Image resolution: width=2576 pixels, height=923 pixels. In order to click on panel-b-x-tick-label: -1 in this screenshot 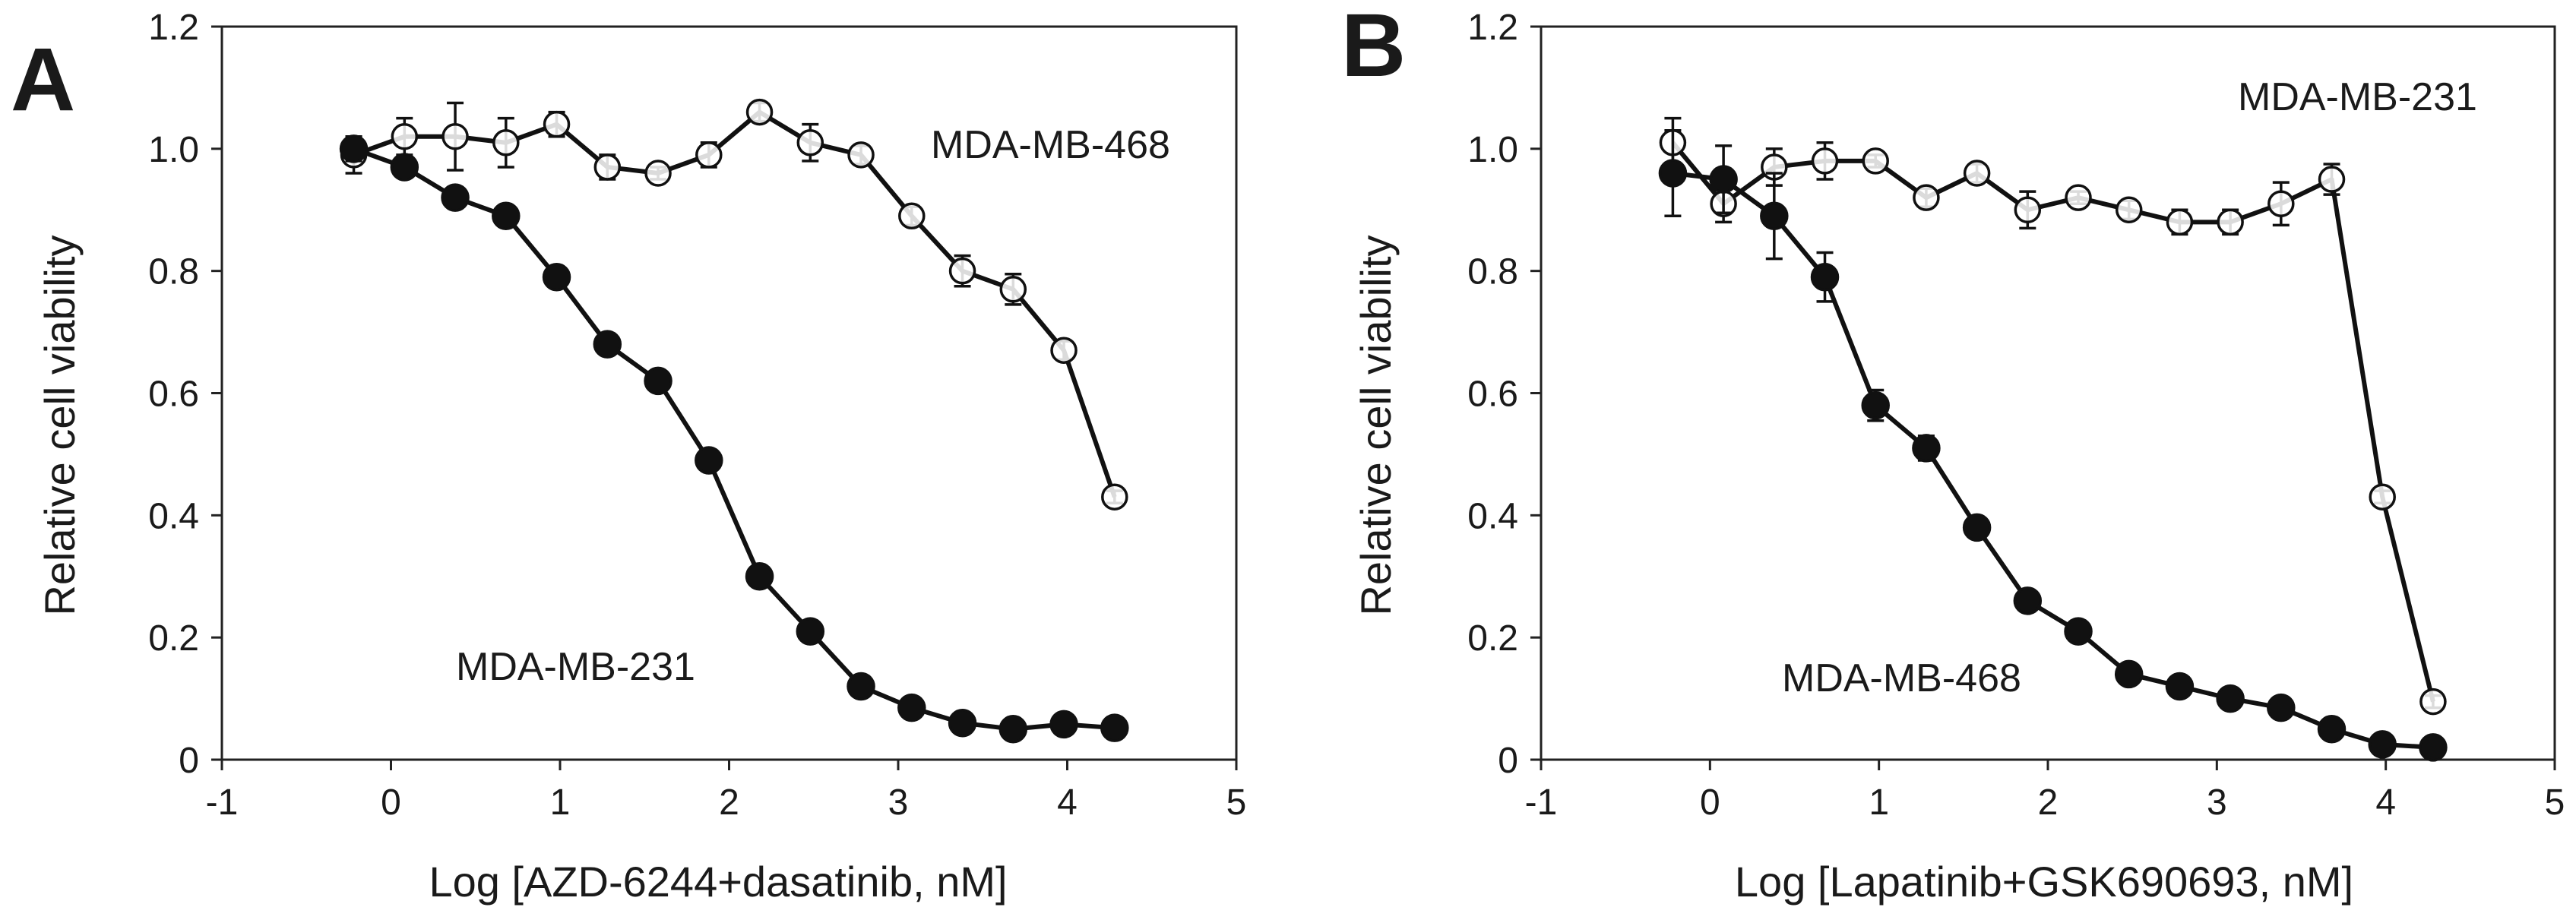, I will do `click(1541, 802)`.